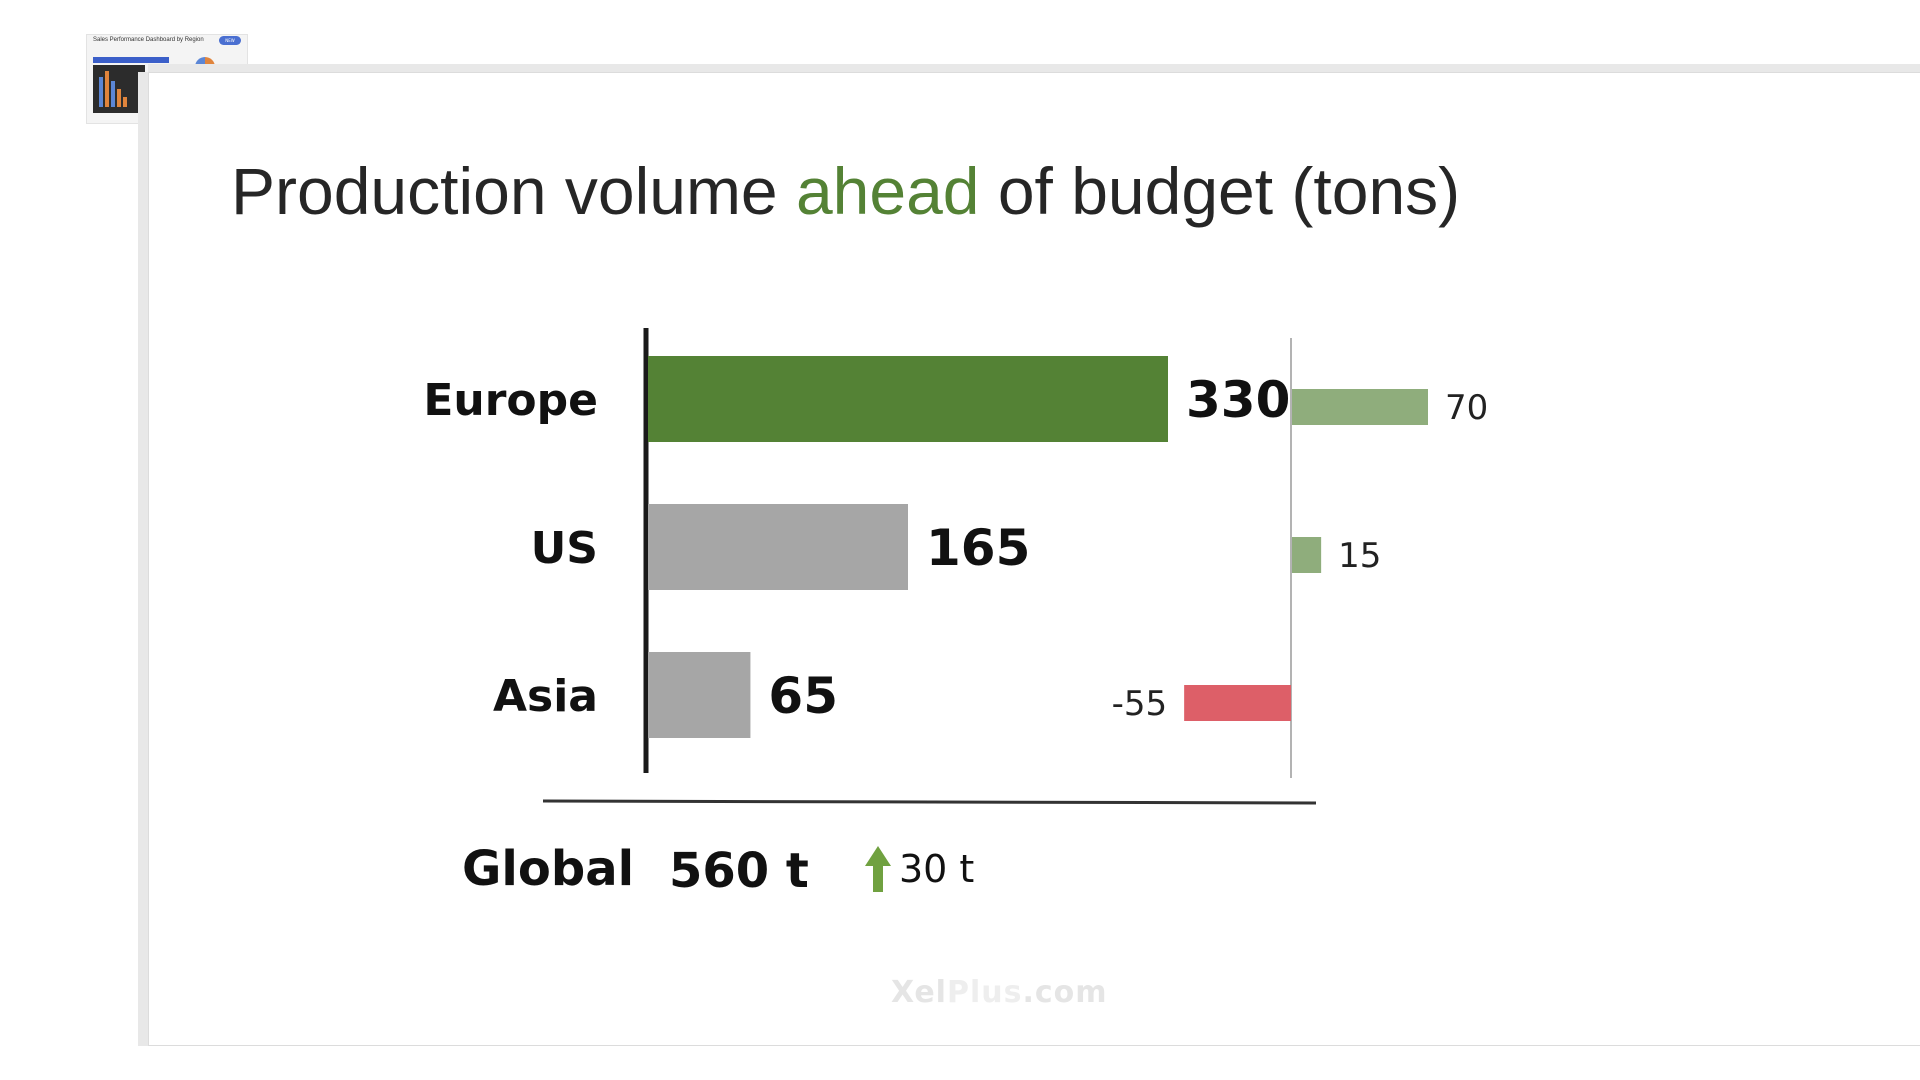 This screenshot has height=1080, width=1920. What do you see at coordinates (148, 40) in the screenshot?
I see `thumbnail-title: Sales Performance Dashboard by Region` at bounding box center [148, 40].